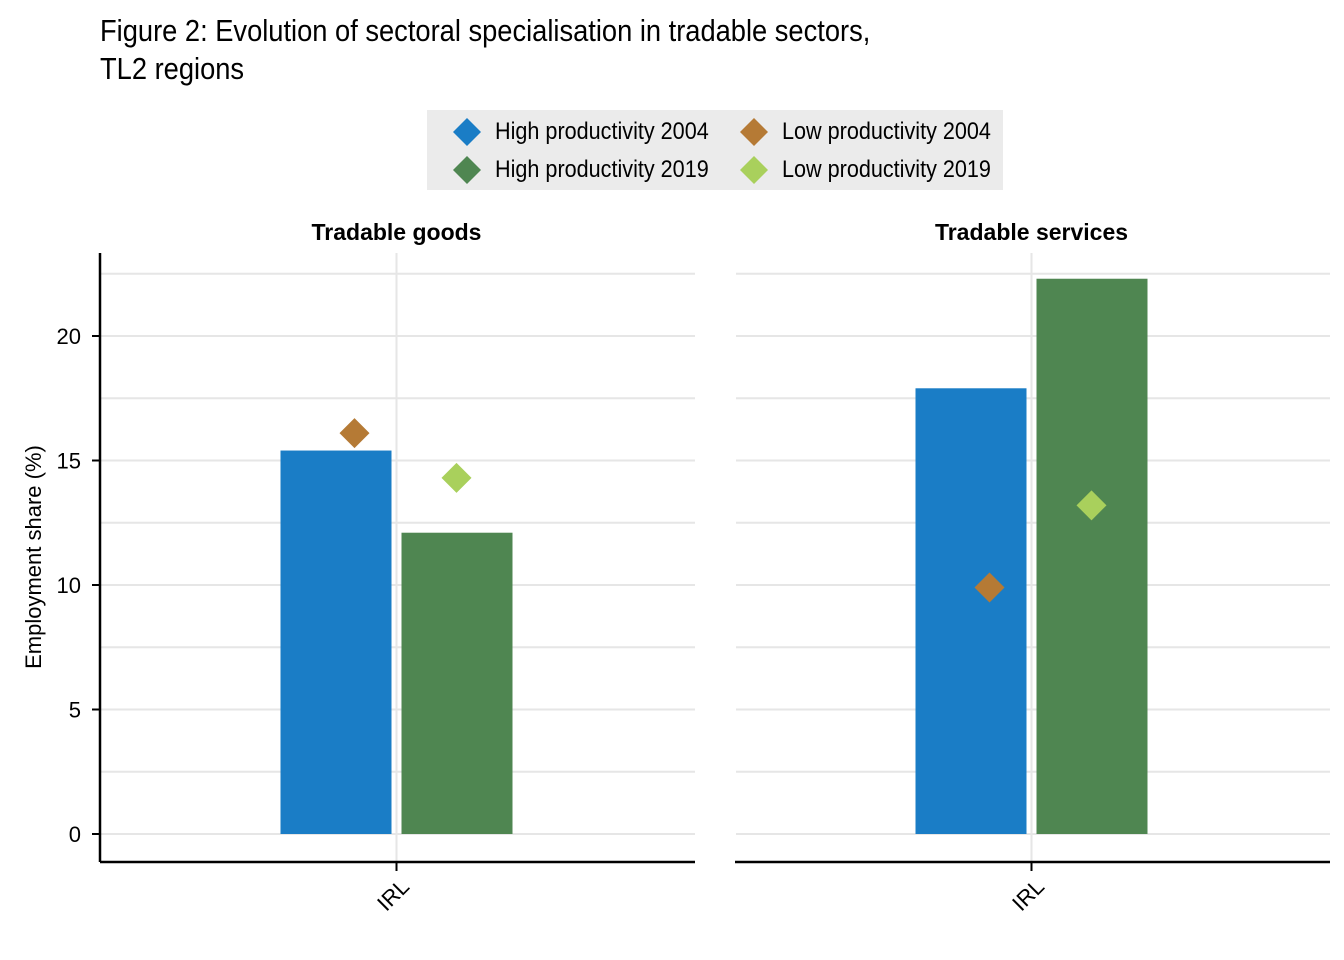 This screenshot has width=1344, height=960. Describe the element at coordinates (69, 461) in the screenshot. I see `y-tick-label: 15` at that location.